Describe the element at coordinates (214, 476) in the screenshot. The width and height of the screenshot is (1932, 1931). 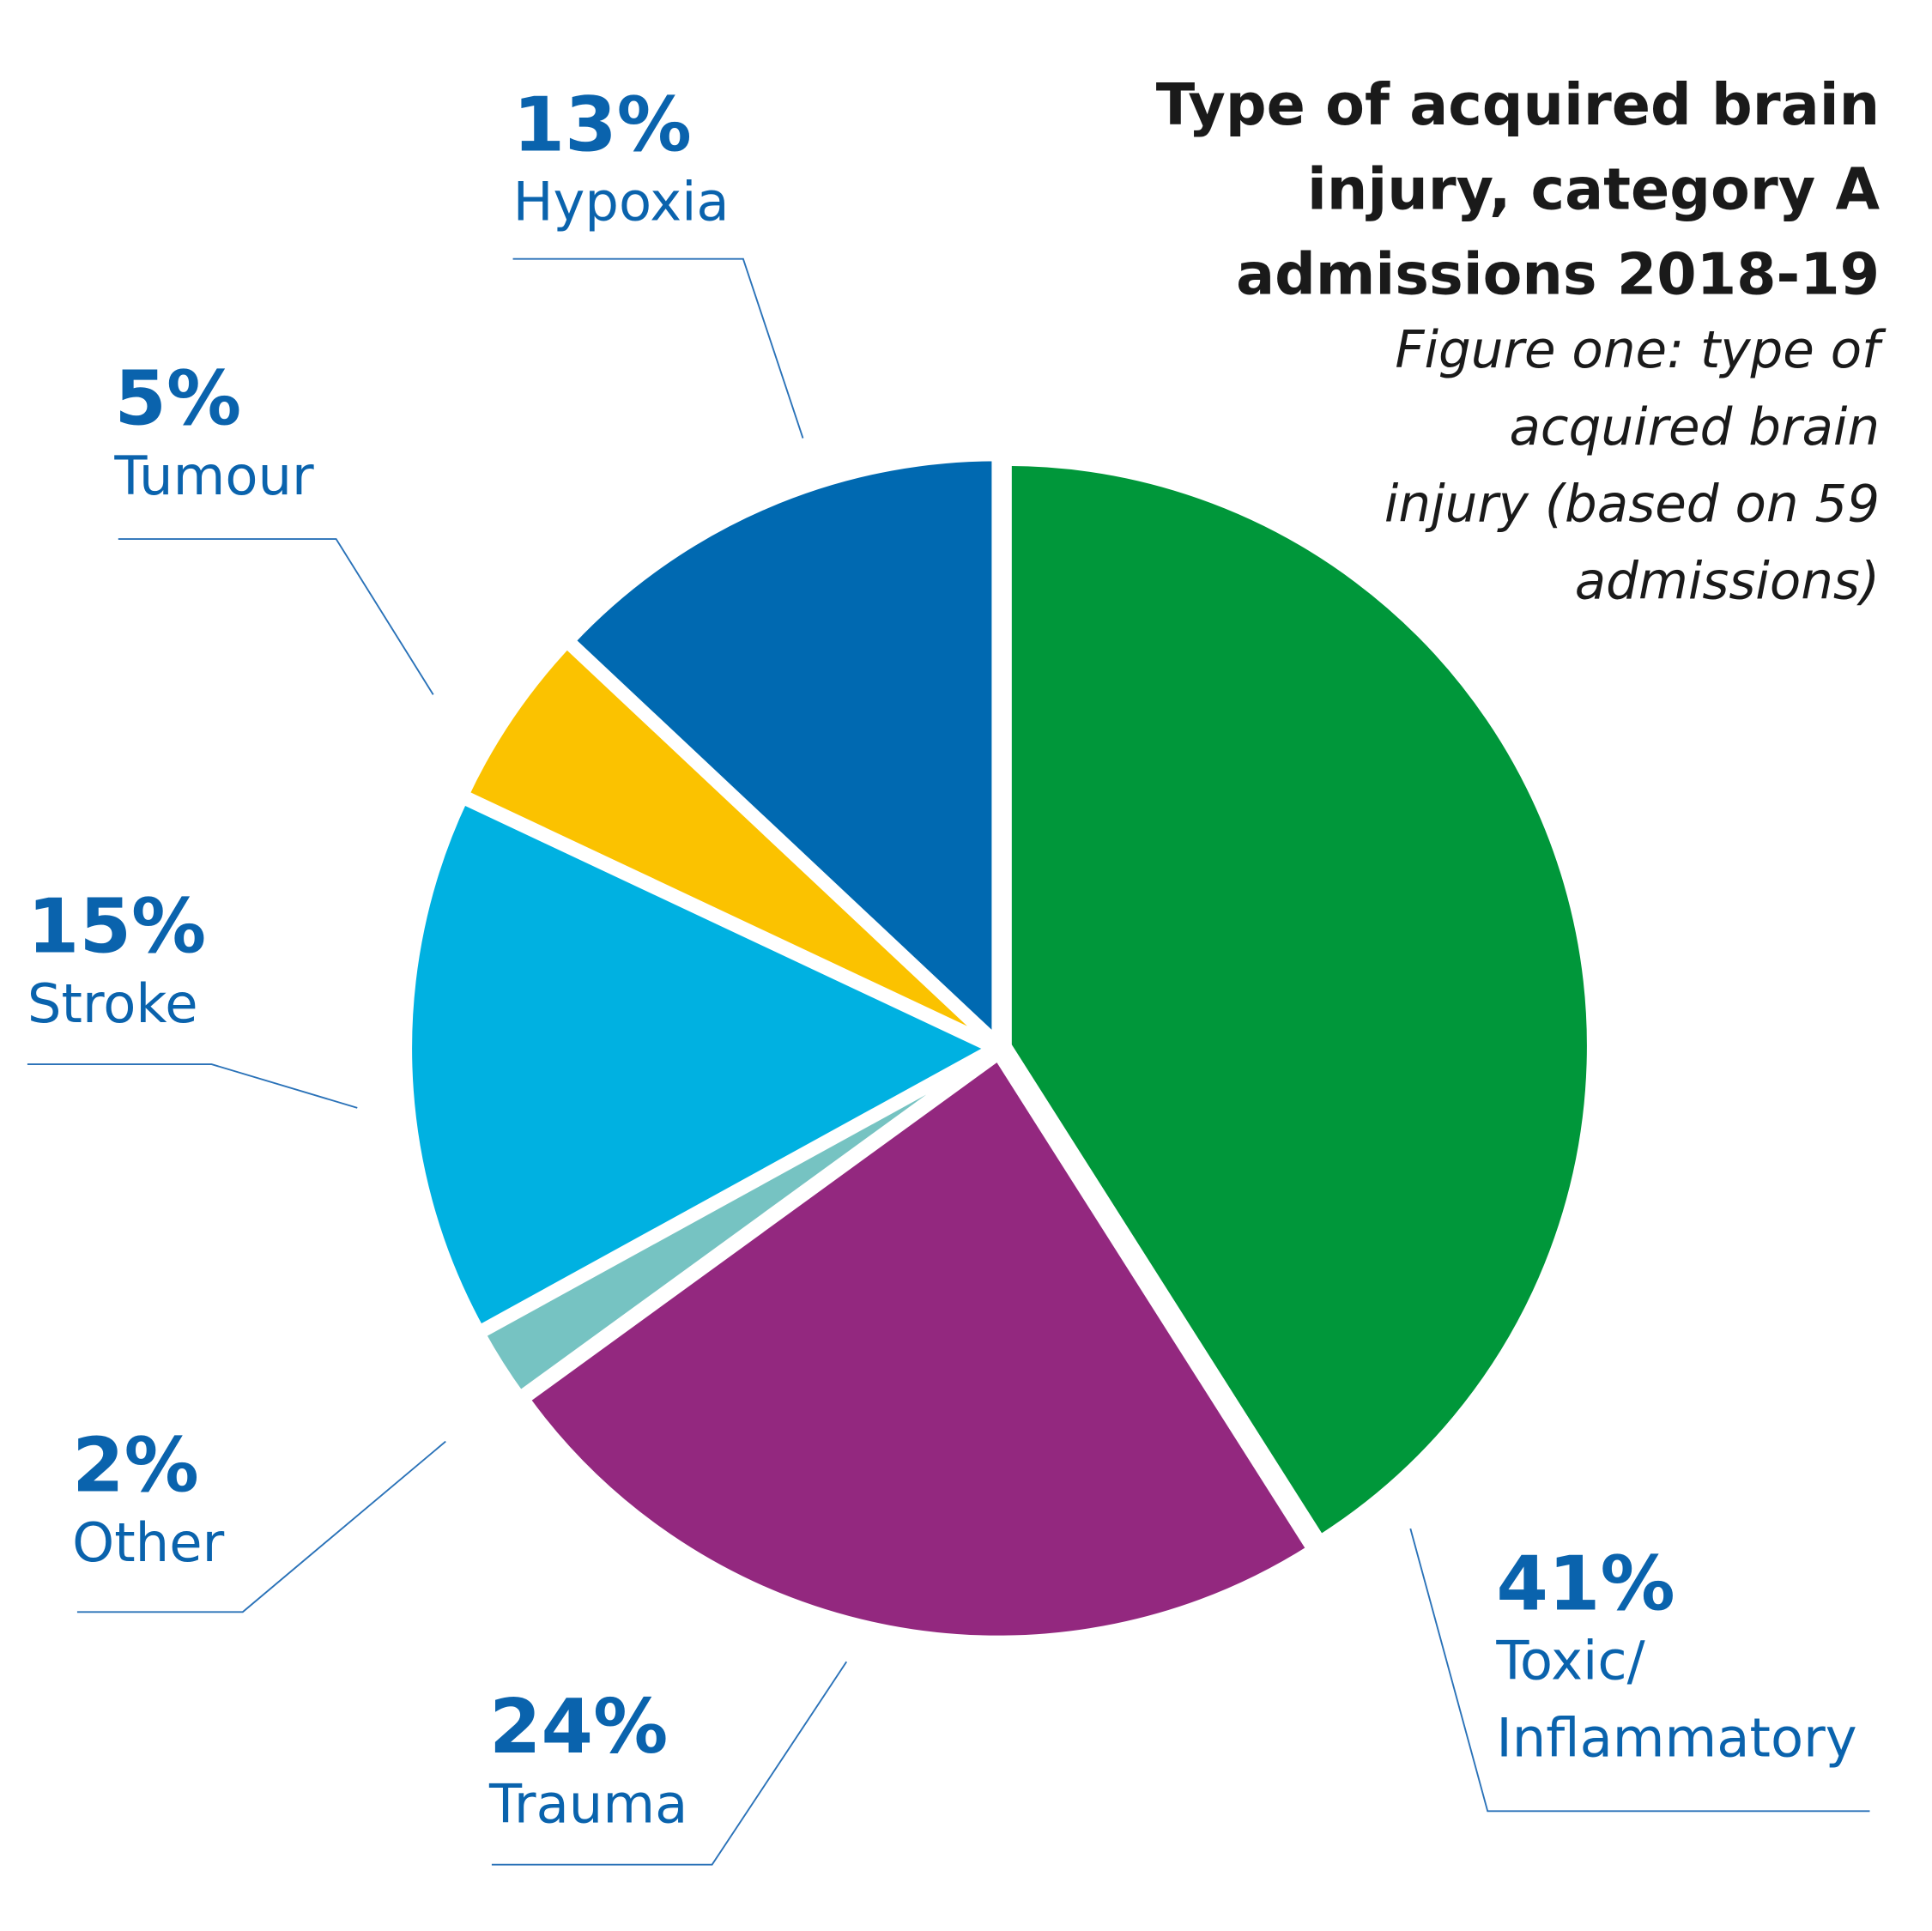
I see `category-label: Tumour` at that location.